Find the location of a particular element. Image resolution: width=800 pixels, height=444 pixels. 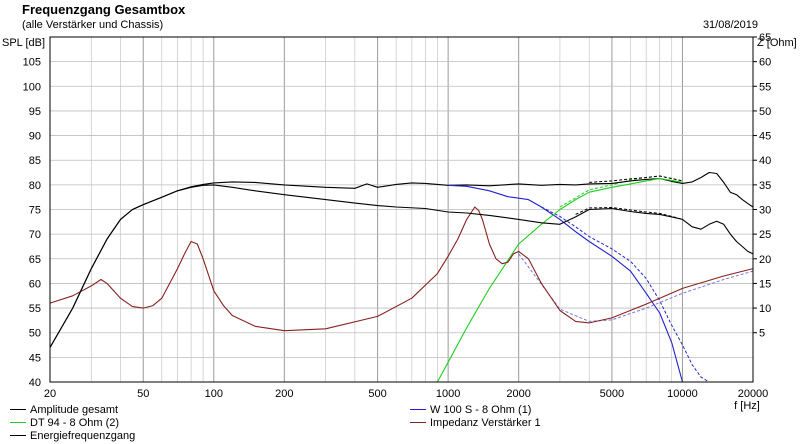

y-tick-label-left: 75 is located at coordinates (35, 211).